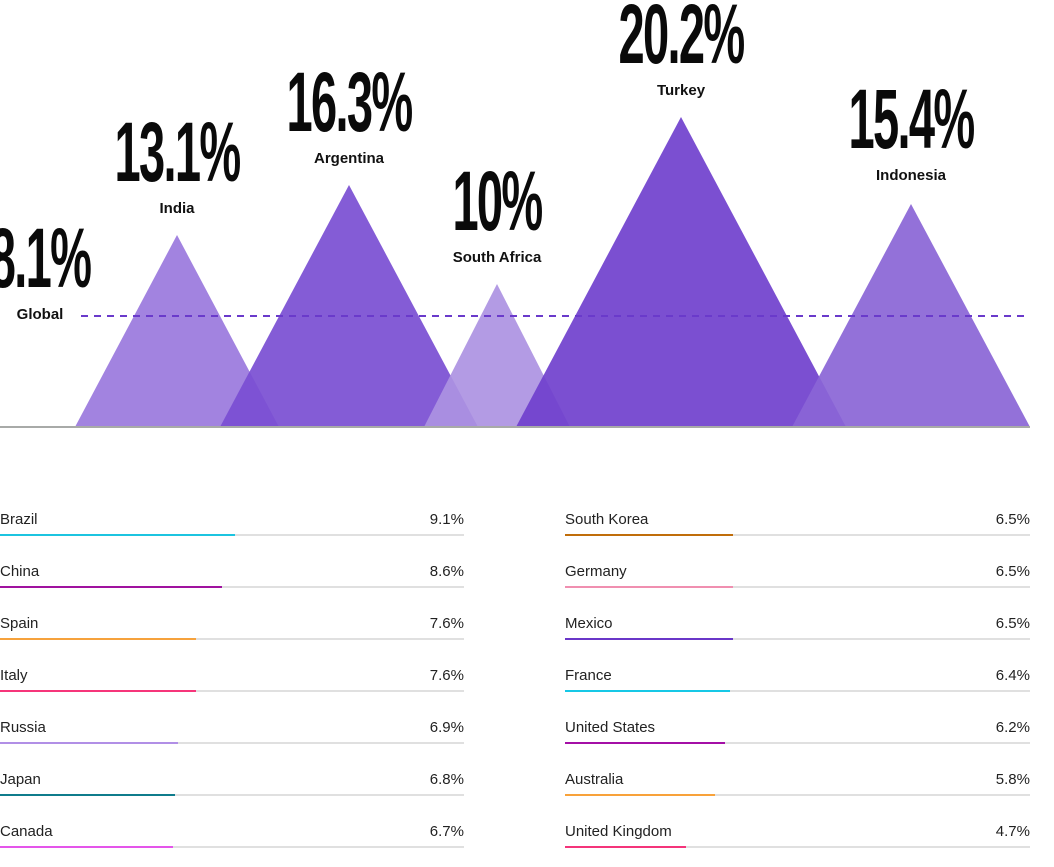  Describe the element at coordinates (1012, 727) in the screenshot. I see `country-value: 6.2%` at that location.